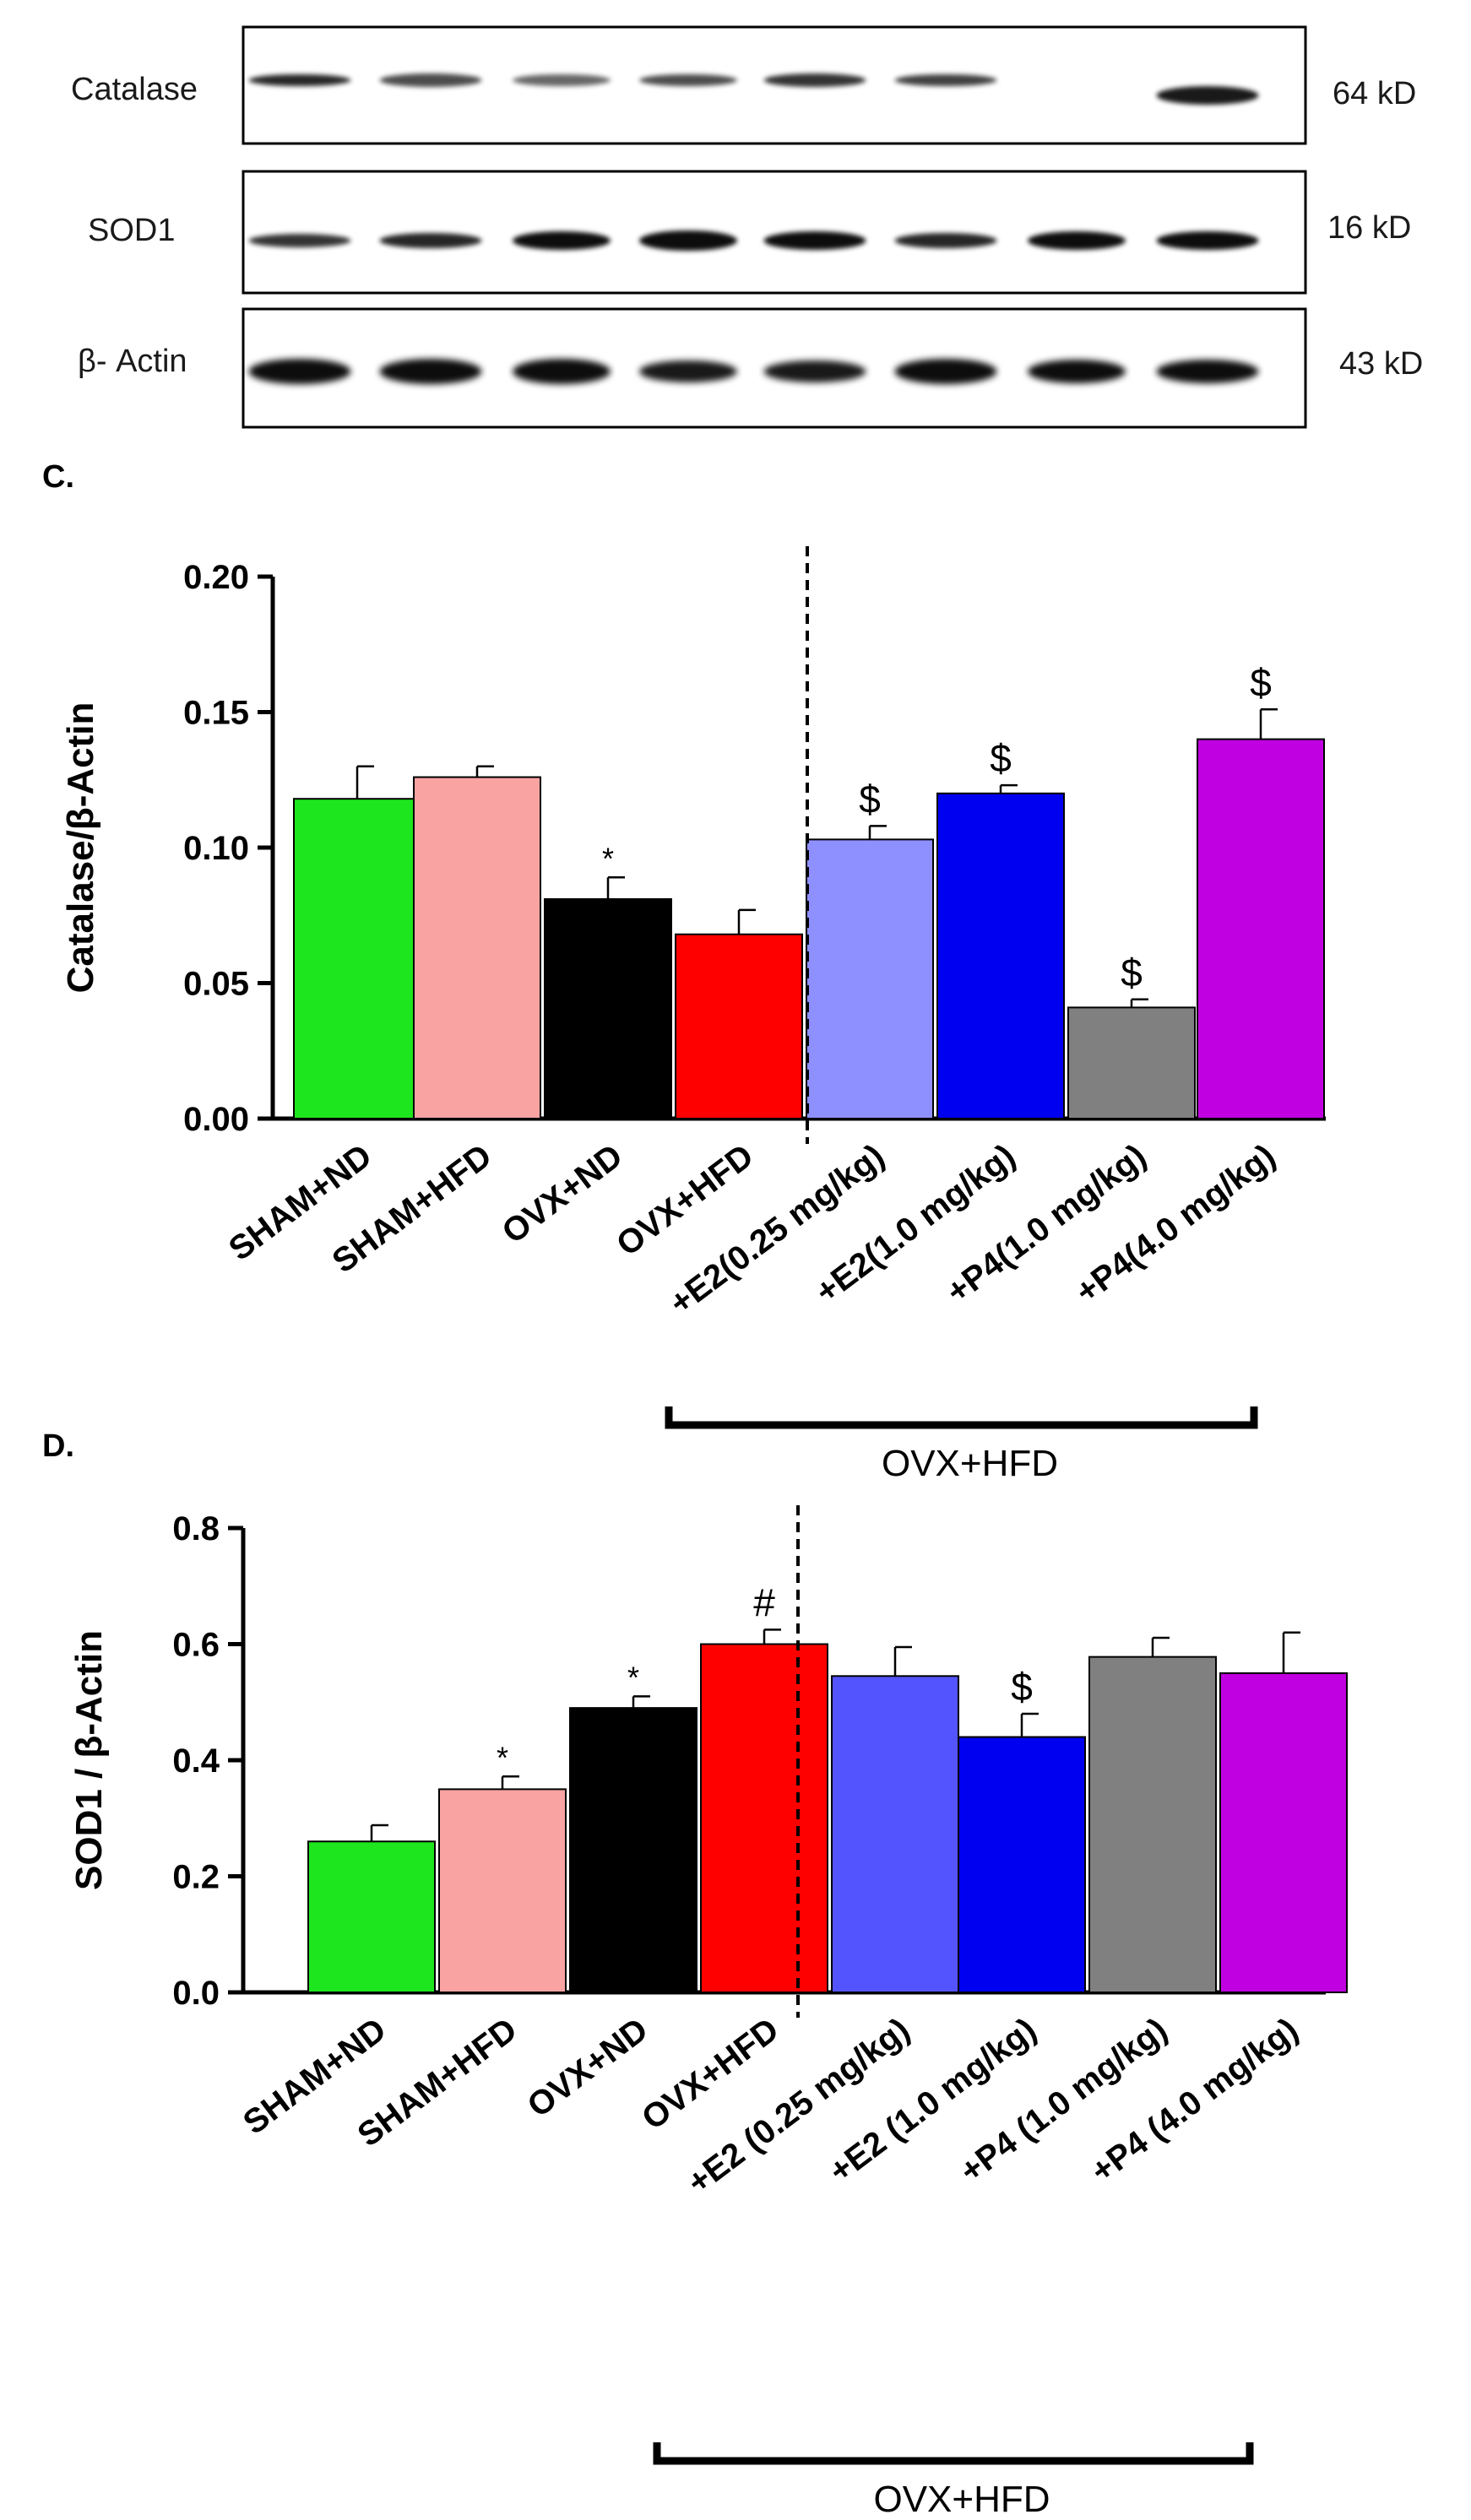  Describe the element at coordinates (216, 577) in the screenshot. I see `y-tick-label: 0.20` at that location.